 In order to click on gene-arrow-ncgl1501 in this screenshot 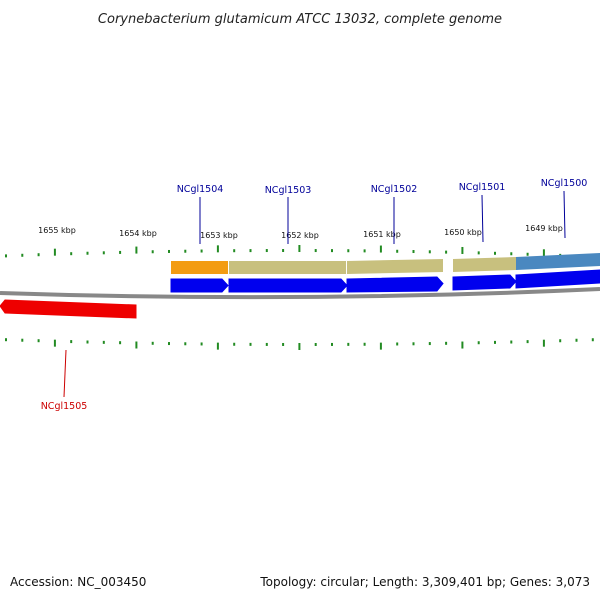, I will do `click(484, 282)`.